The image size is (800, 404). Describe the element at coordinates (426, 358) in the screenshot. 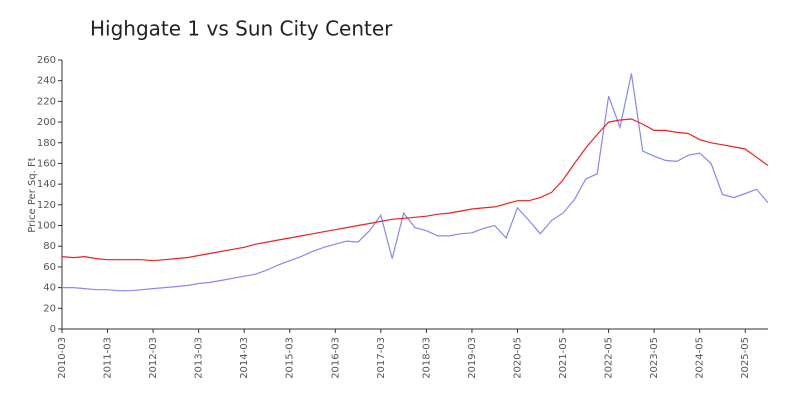

I see `x-tick-label: 2018-03` at that location.